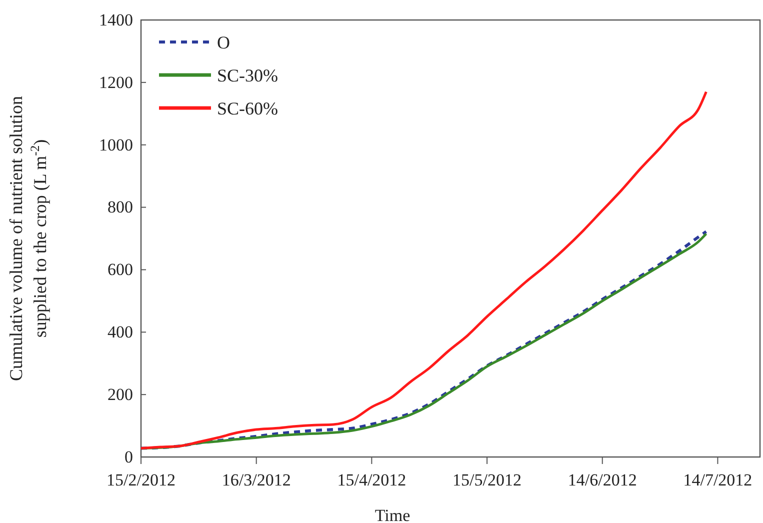 The width and height of the screenshot is (763, 523). Describe the element at coordinates (120, 332) in the screenshot. I see `y-tick-label: 400` at that location.